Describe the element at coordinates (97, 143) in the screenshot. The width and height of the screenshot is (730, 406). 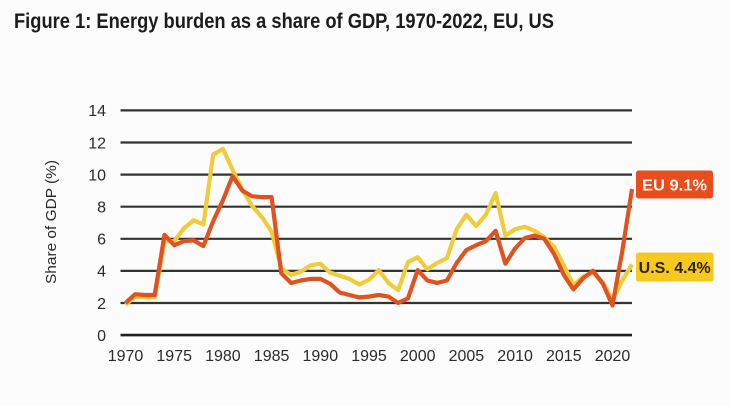
I see `svg-text: 12` at that location.